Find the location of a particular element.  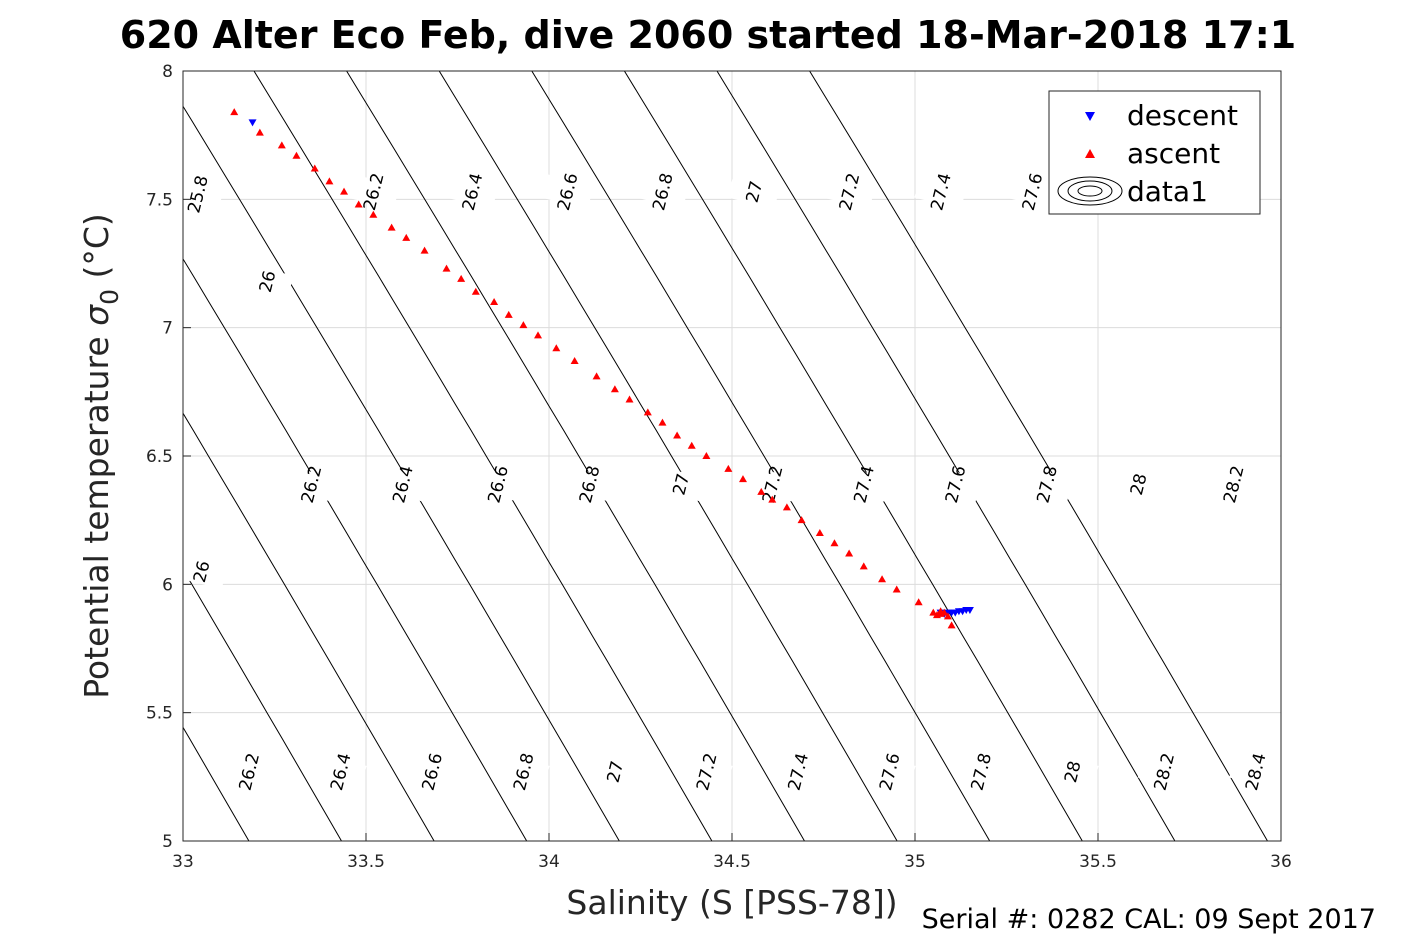

legend-ascent-label: ascent is located at coordinates (1173, 153).